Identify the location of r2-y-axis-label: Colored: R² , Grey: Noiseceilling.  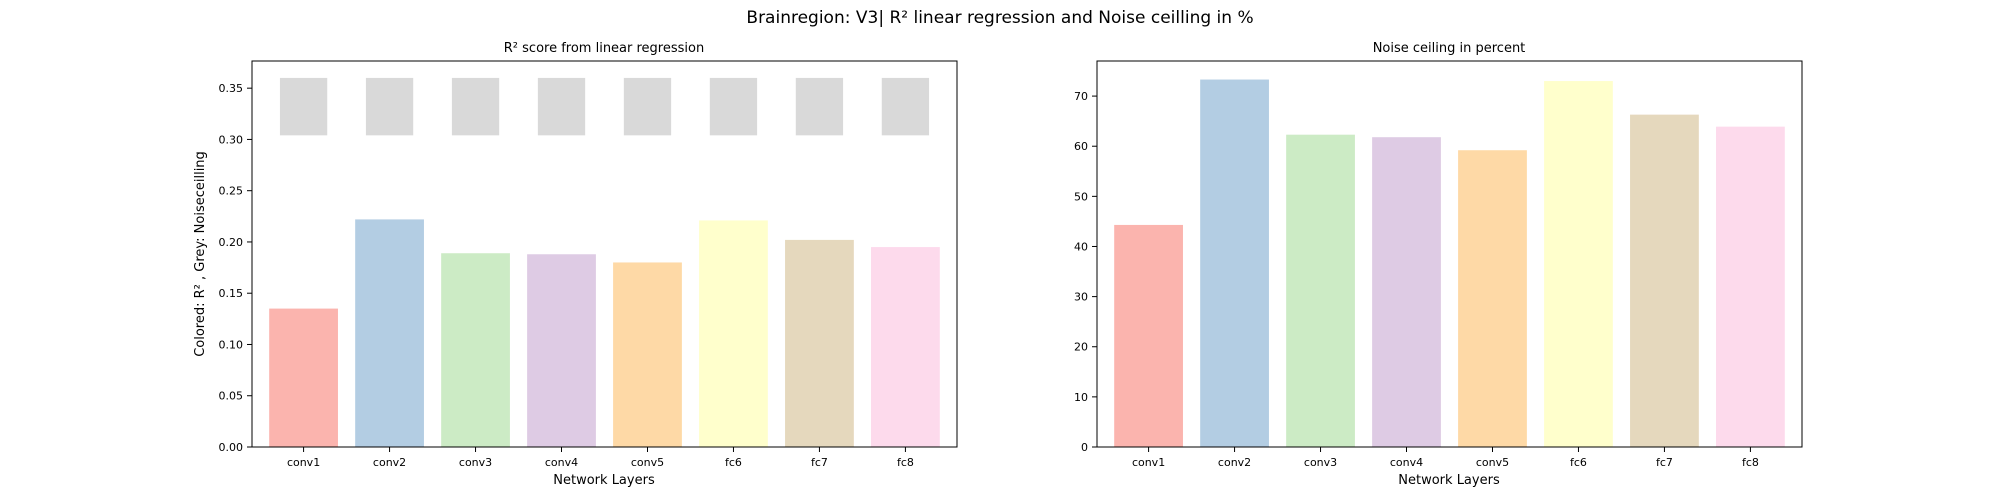
(200, 254).